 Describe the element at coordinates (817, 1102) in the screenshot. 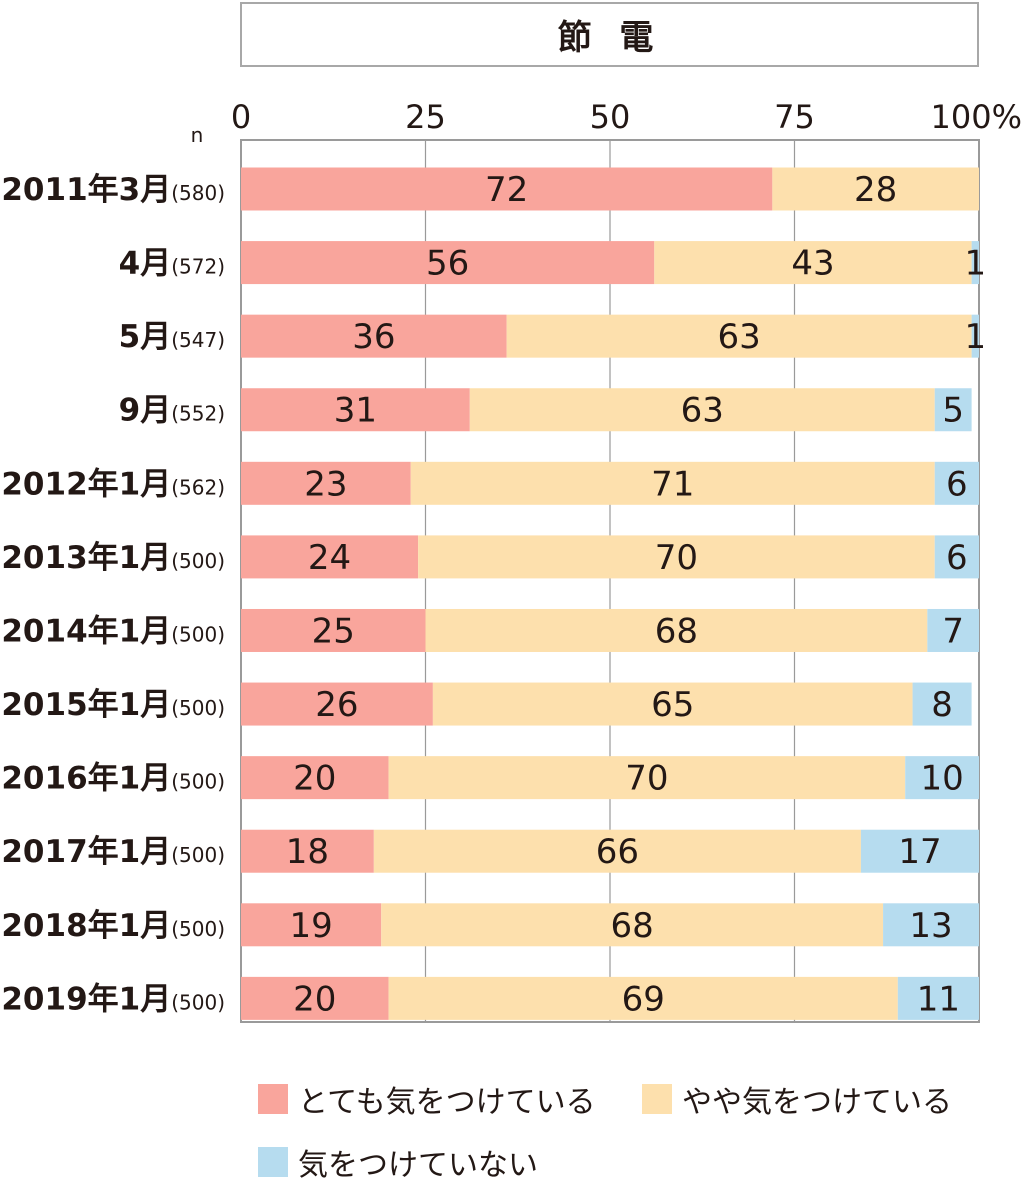

I see `legend-label-somewhat: やや気をつけている` at that location.